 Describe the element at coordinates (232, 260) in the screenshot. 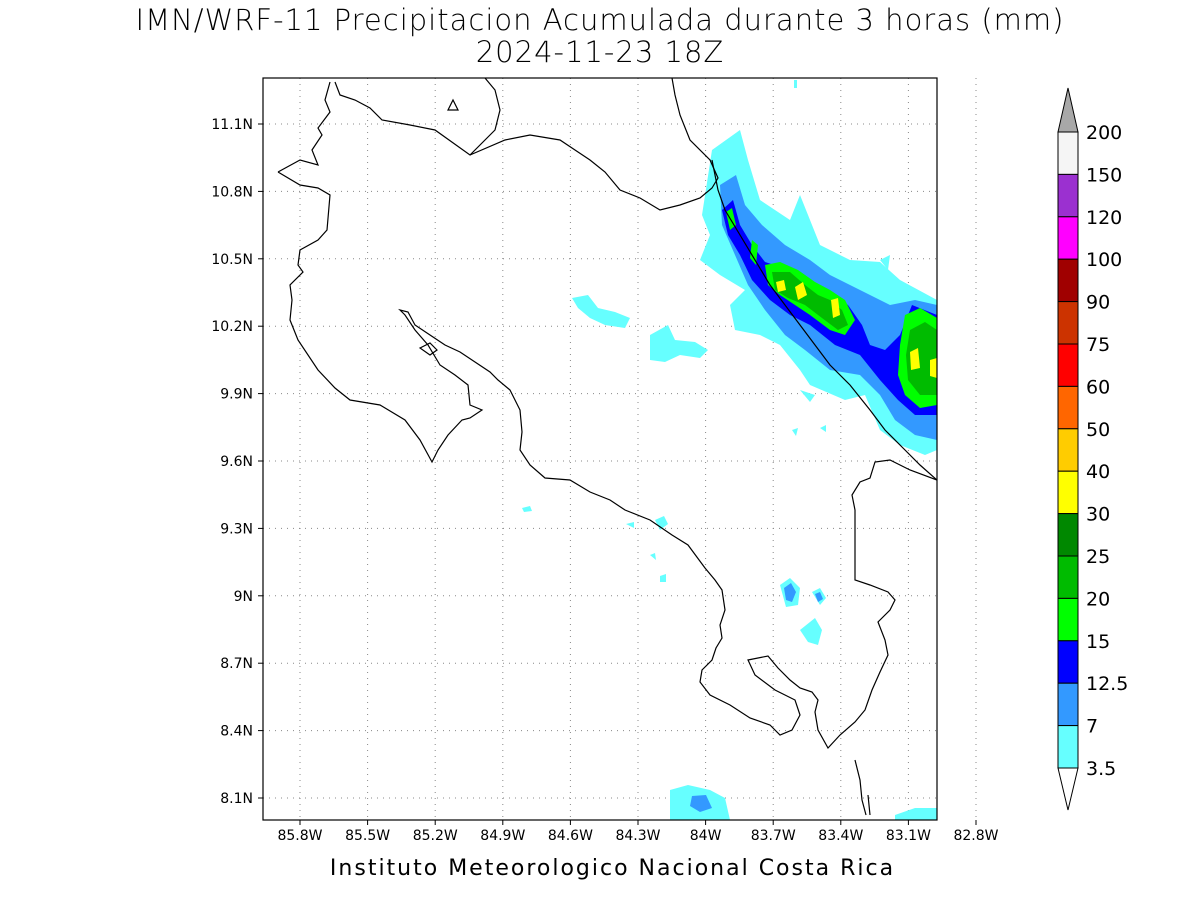

I see `lat-tick-label: 10.5N` at that location.